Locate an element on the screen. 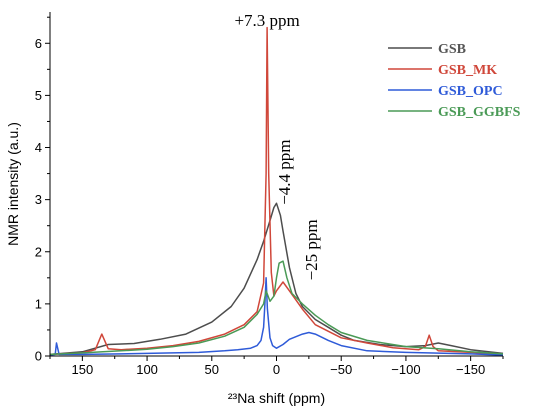 Image resolution: width=550 pixels, height=414 pixels. x-tick-label: −50 is located at coordinates (341, 369).